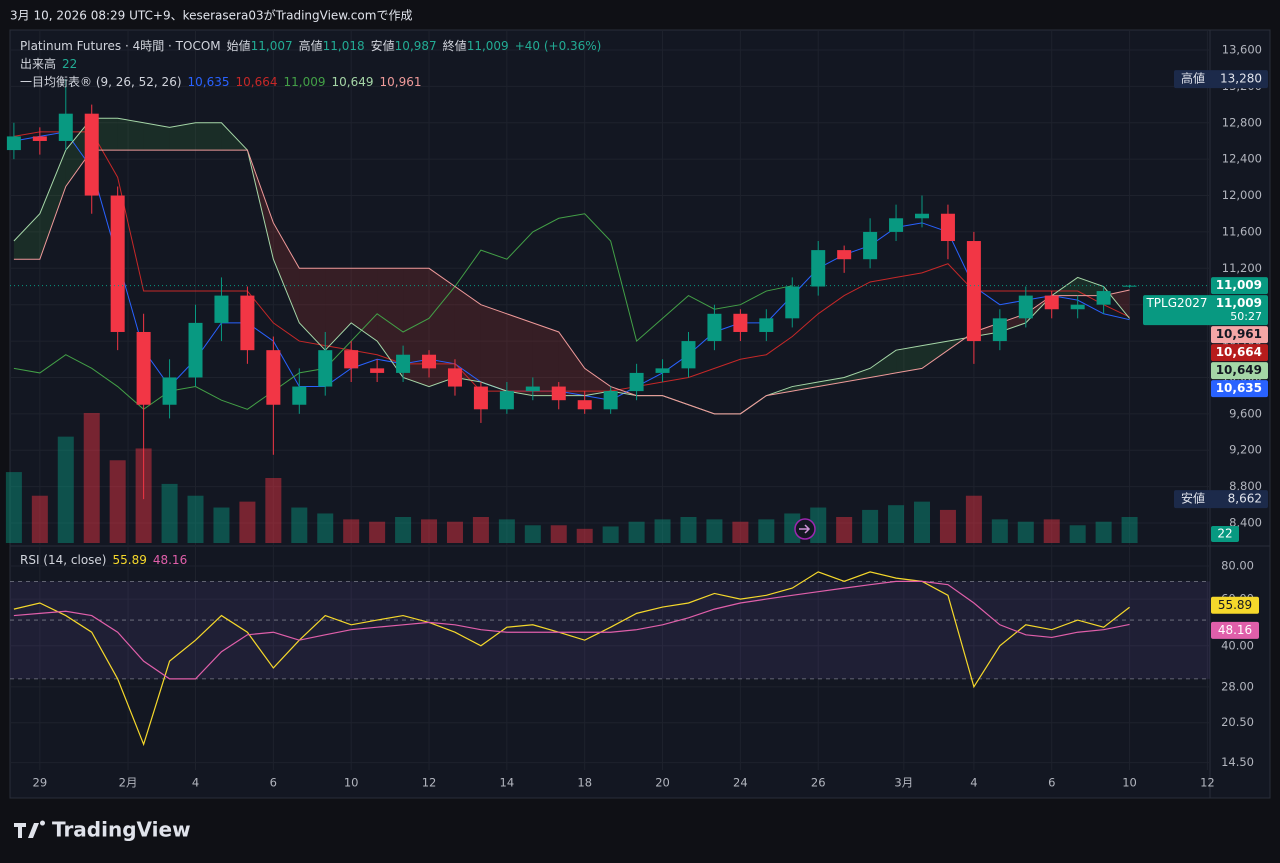  I want to click on ichimoku-value: 10,635, so click(209, 82).